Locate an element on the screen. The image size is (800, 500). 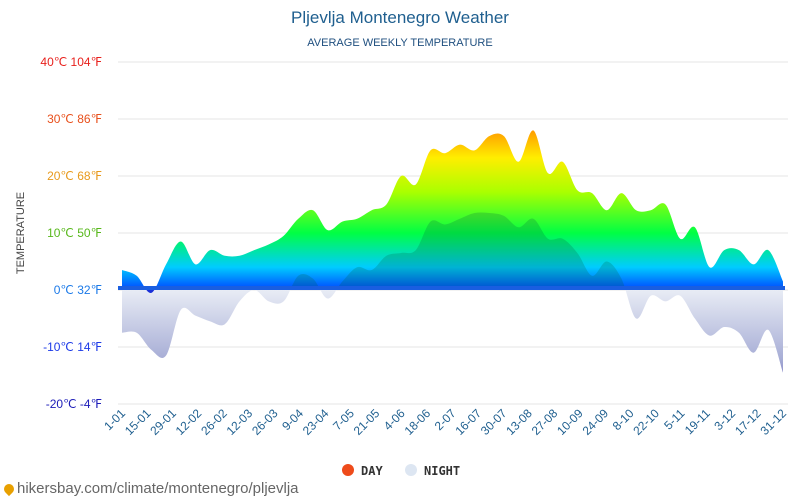
y-tick-label: 40℃ 104℉ is located at coordinates (71, 62).